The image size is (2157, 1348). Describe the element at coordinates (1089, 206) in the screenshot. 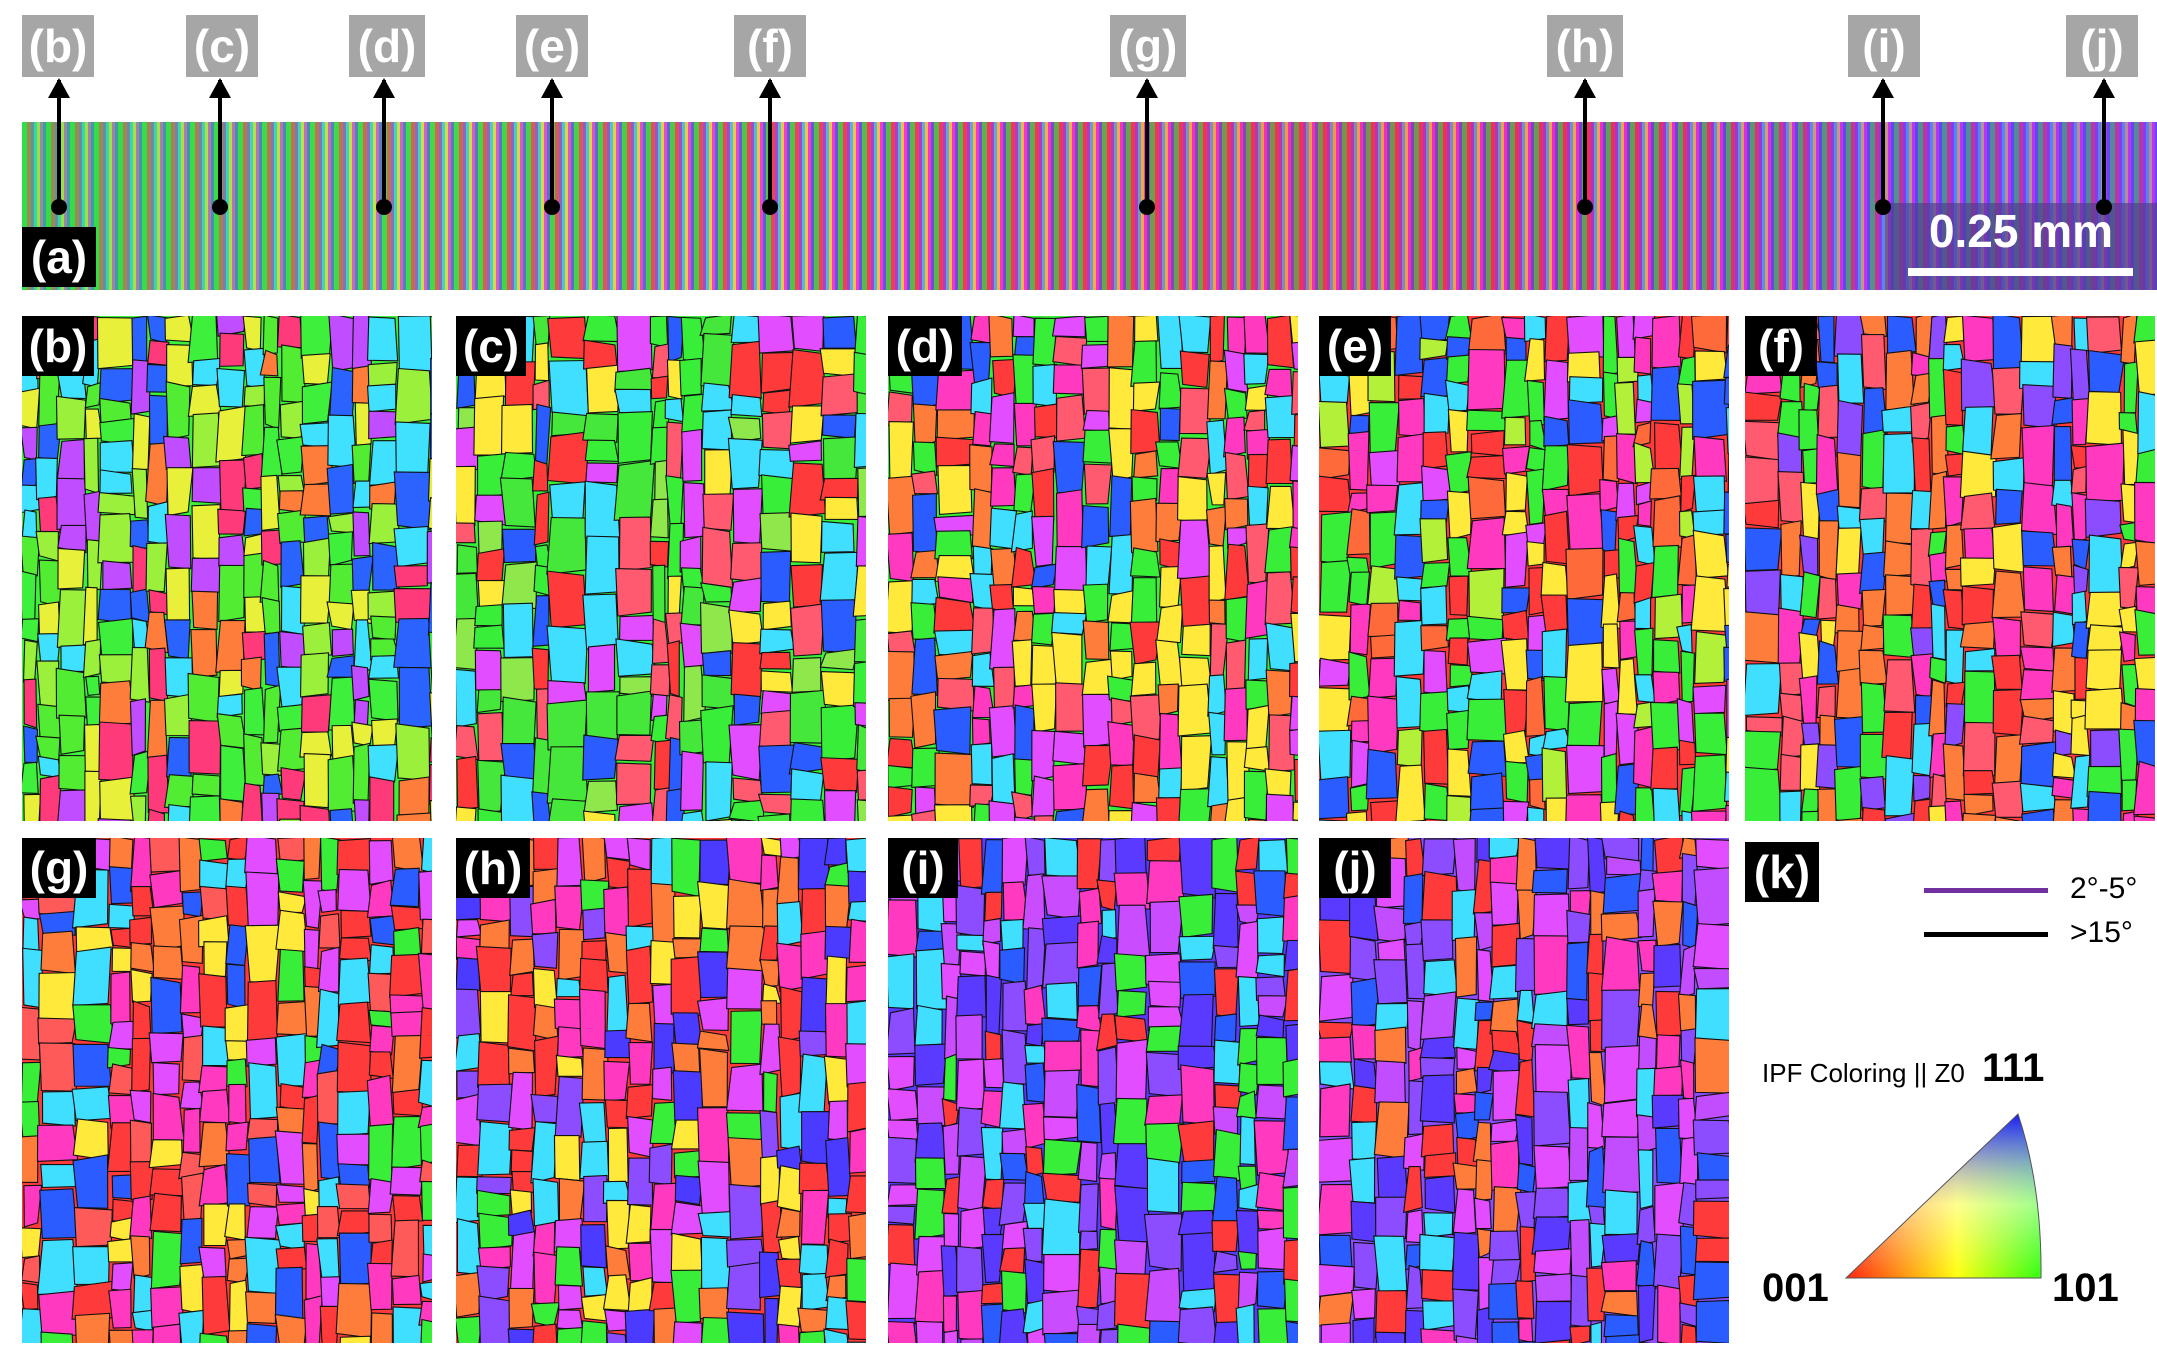

I see `ebsd-overview-strip` at that location.